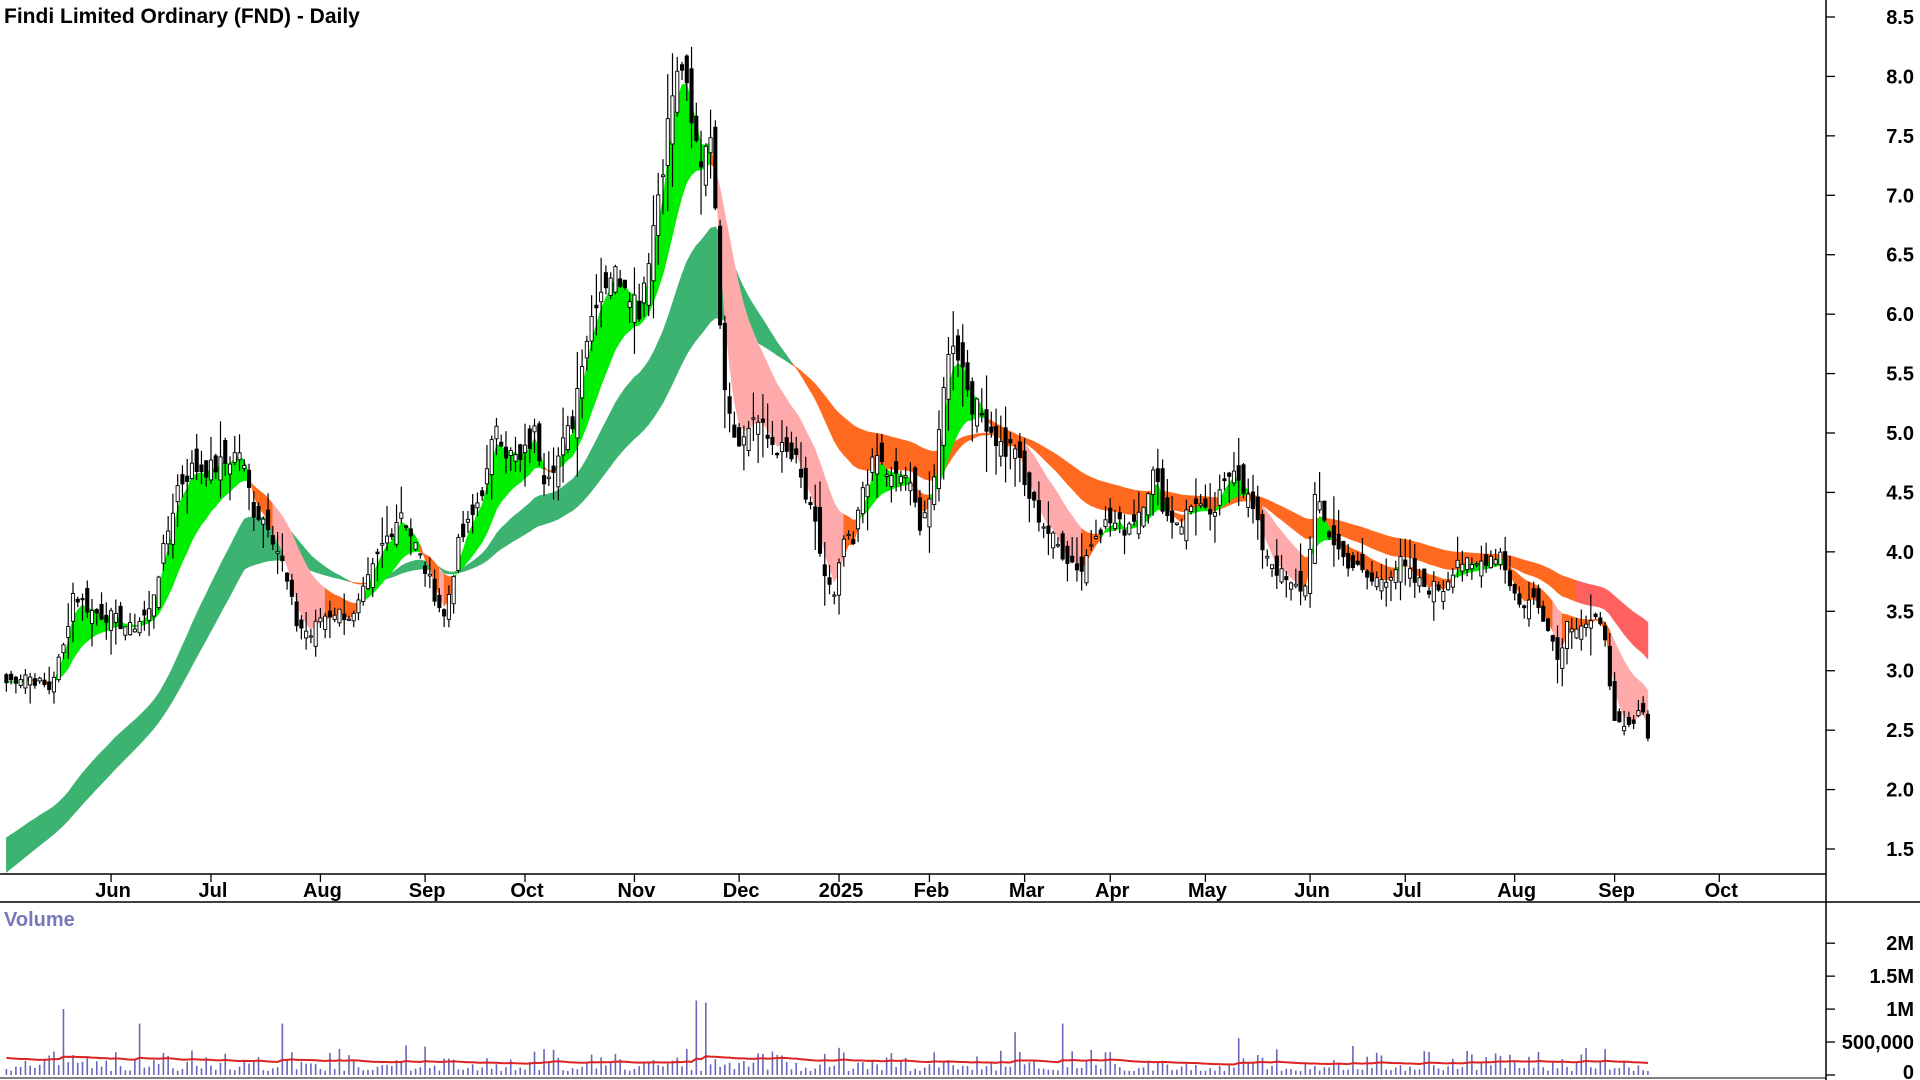 This screenshot has height=1080, width=1920. Describe the element at coordinates (427, 891) in the screenshot. I see `x-tick-label: Sep` at that location.